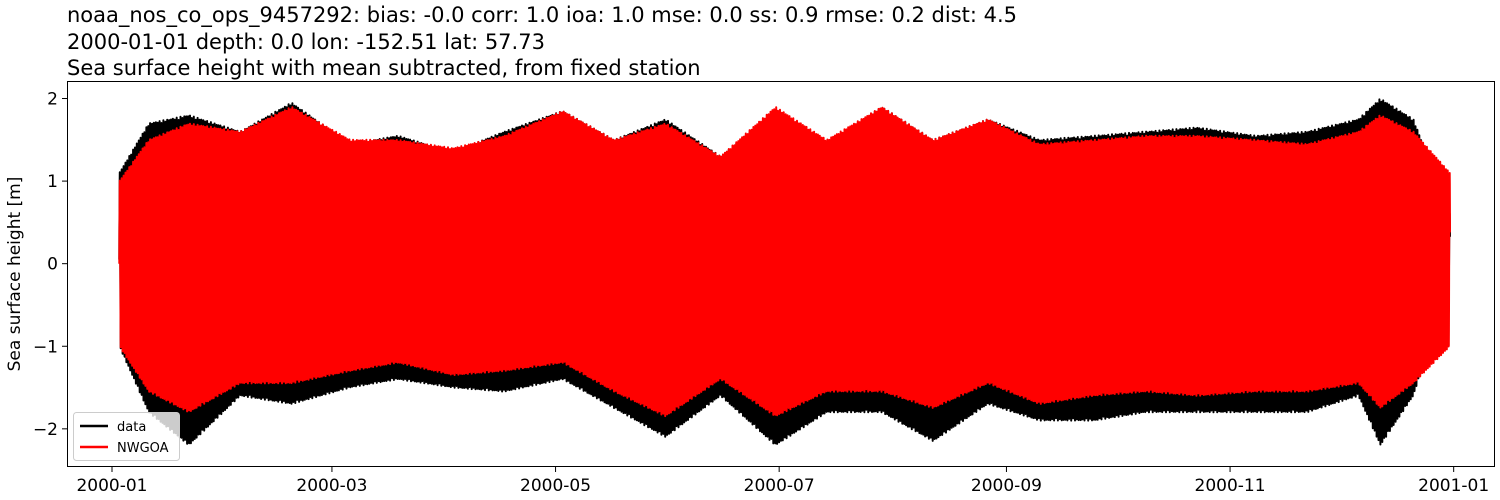 The image size is (1500, 500). Describe the element at coordinates (52, 182) in the screenshot. I see `y-tick-label-1: 1` at that location.